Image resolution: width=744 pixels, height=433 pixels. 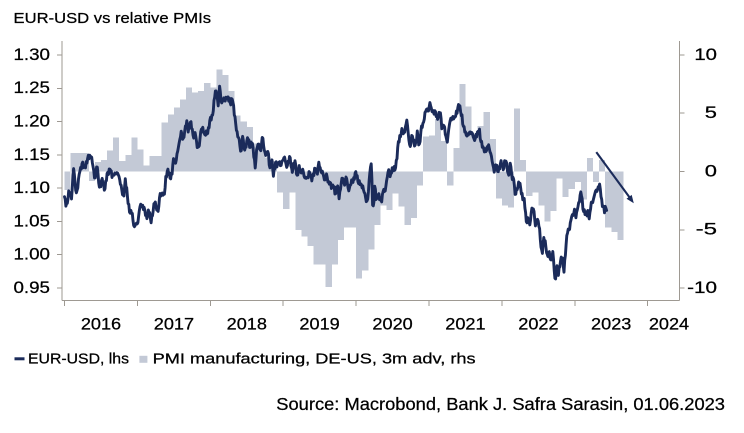 What do you see at coordinates (319, 324) in the screenshot?
I see `svg-text: 2019` at bounding box center [319, 324].